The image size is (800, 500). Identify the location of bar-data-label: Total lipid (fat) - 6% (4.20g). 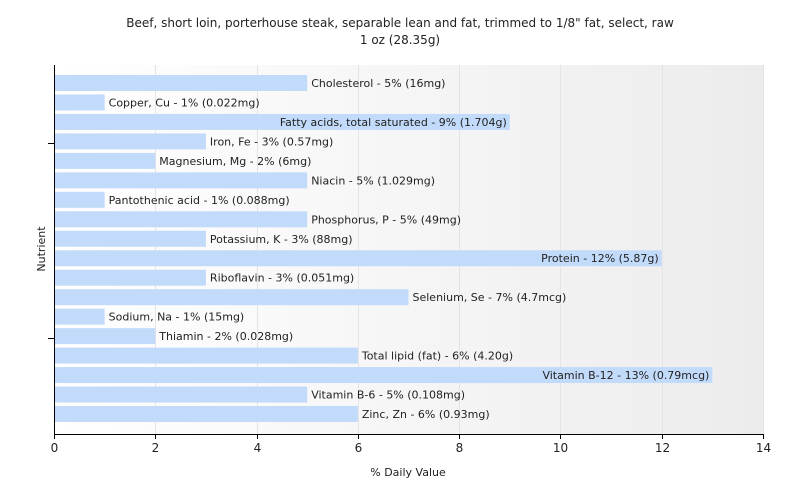
(437, 356).